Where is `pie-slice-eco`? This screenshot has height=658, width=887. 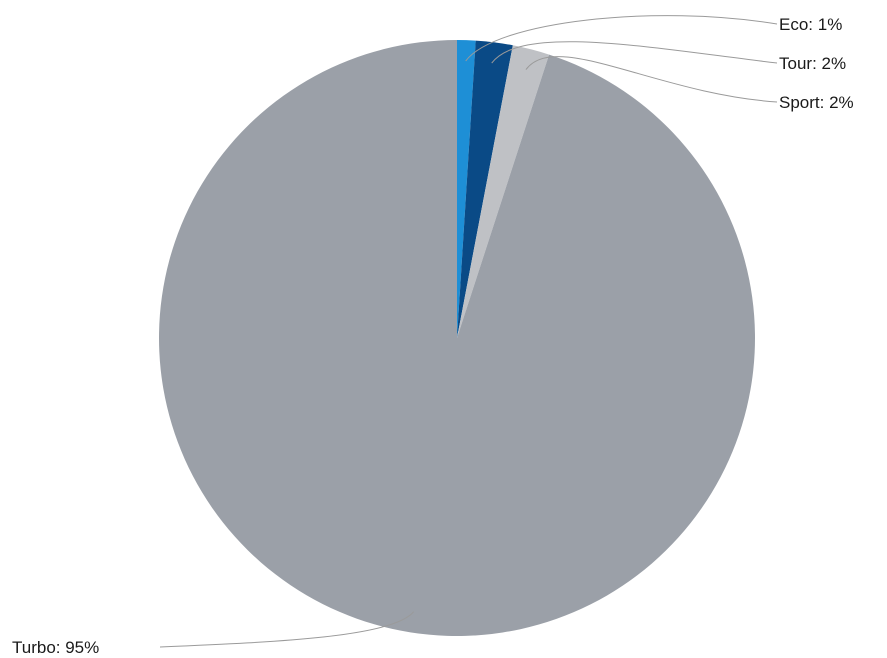
pie-slice-eco is located at coordinates (466, 189).